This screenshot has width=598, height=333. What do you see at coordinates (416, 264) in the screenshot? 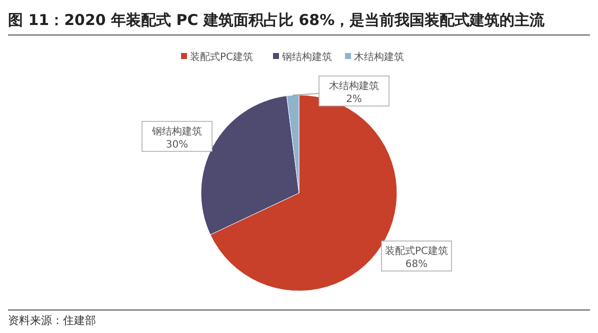
I see `data-label: 68%` at bounding box center [416, 264].